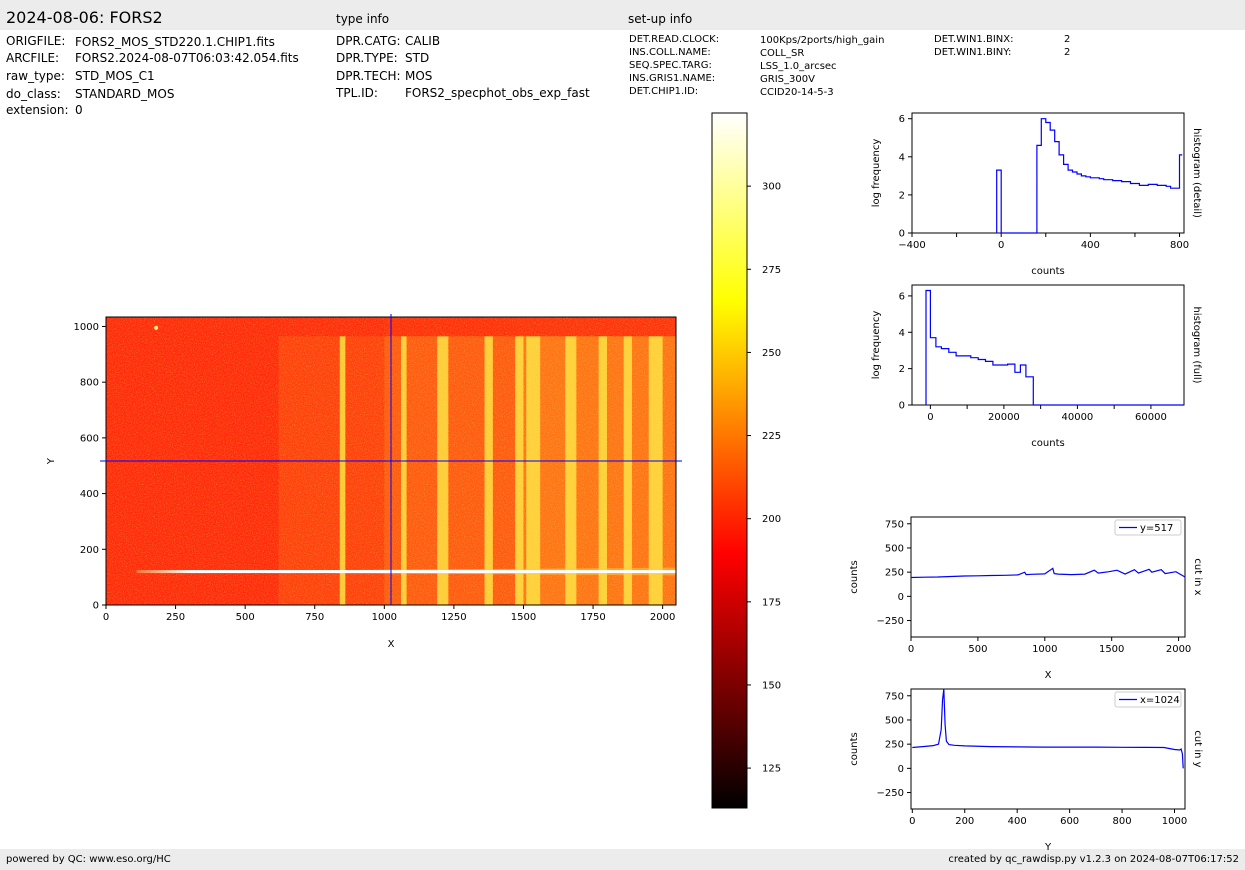 The height and width of the screenshot is (870, 1245). What do you see at coordinates (787, 79) in the screenshot?
I see `ins-gris1-name-value: GRIS_300V` at bounding box center [787, 79].